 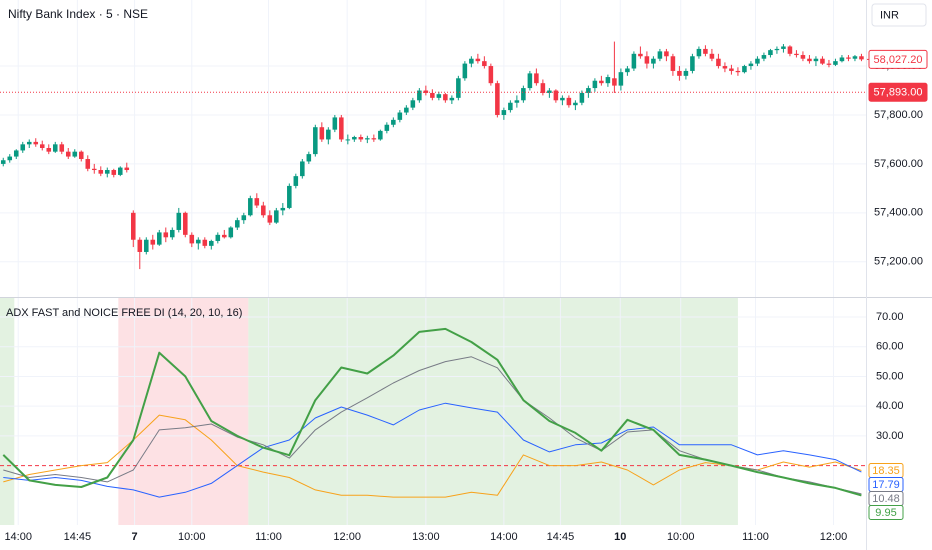 I want to click on x-tick-label: 7, so click(x=135, y=537).